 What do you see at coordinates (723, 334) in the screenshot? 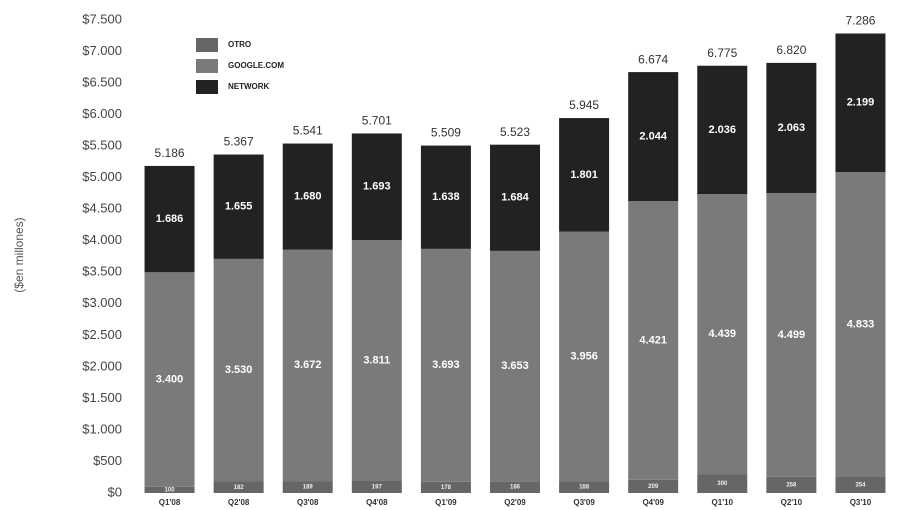
I see `data-label: 4.439` at bounding box center [723, 334].